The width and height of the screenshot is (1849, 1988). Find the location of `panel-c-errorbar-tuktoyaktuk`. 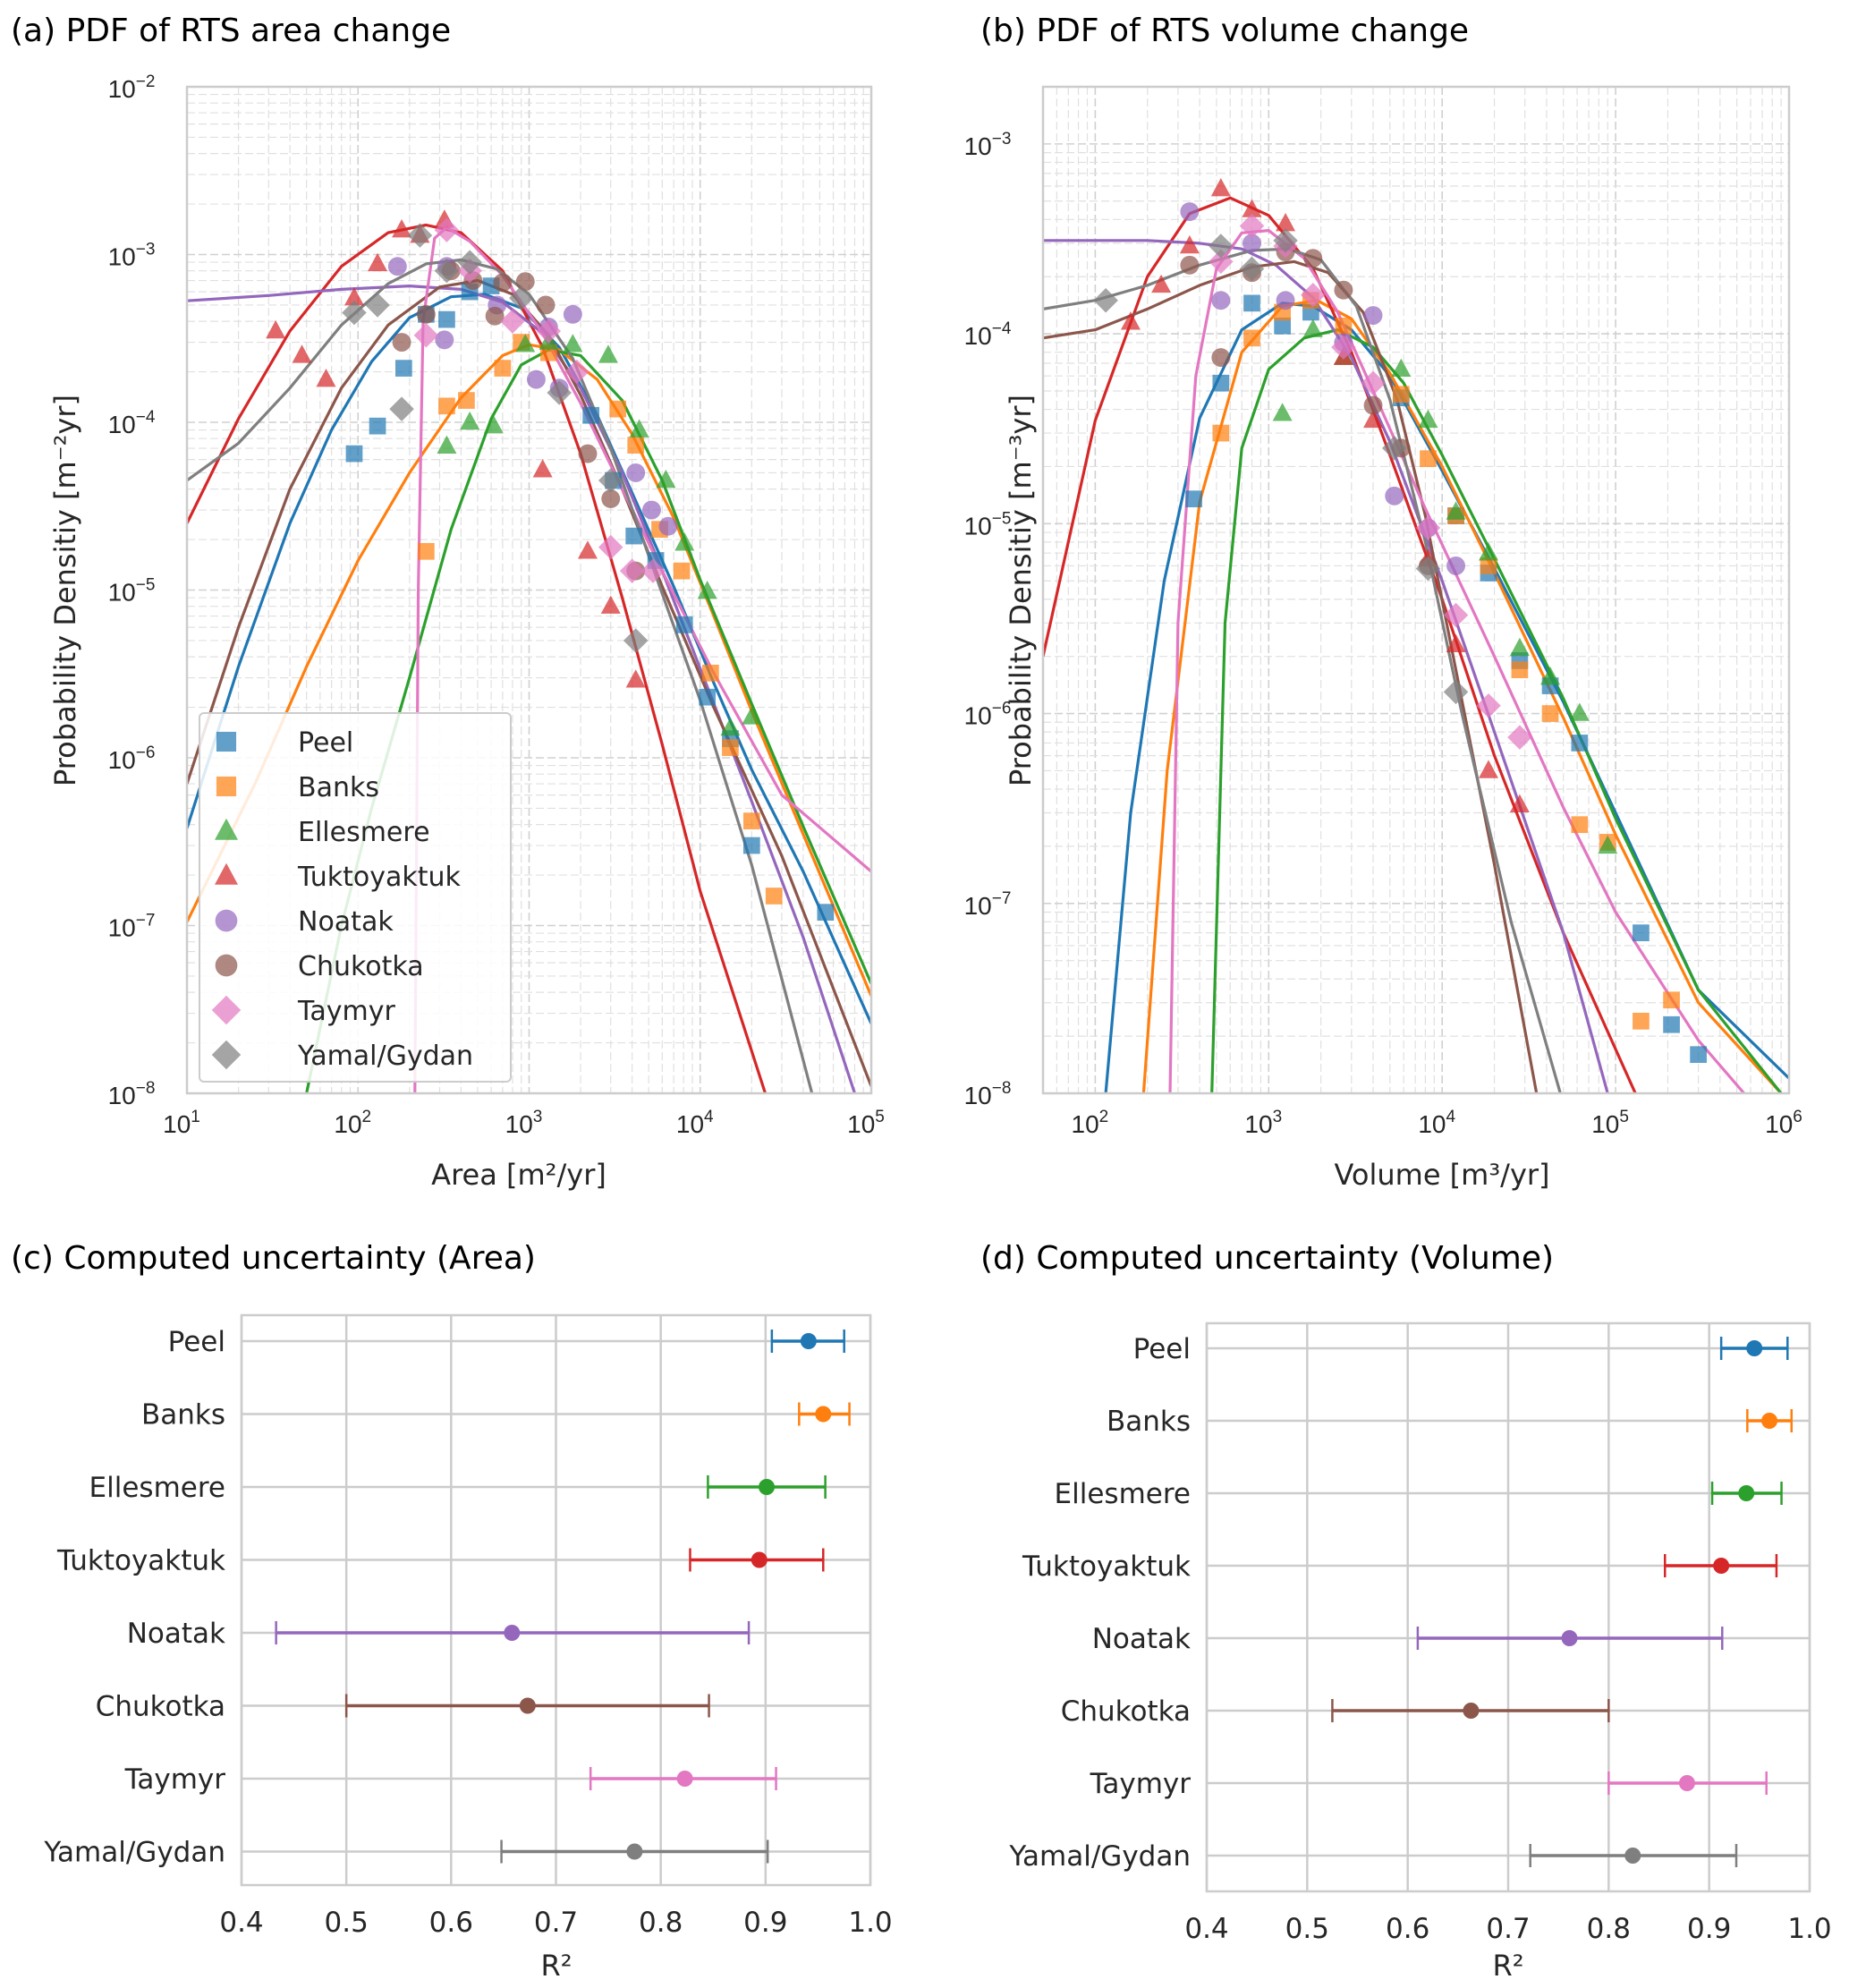

panel-c-errorbar-tuktoyaktuk is located at coordinates (757, 1560).